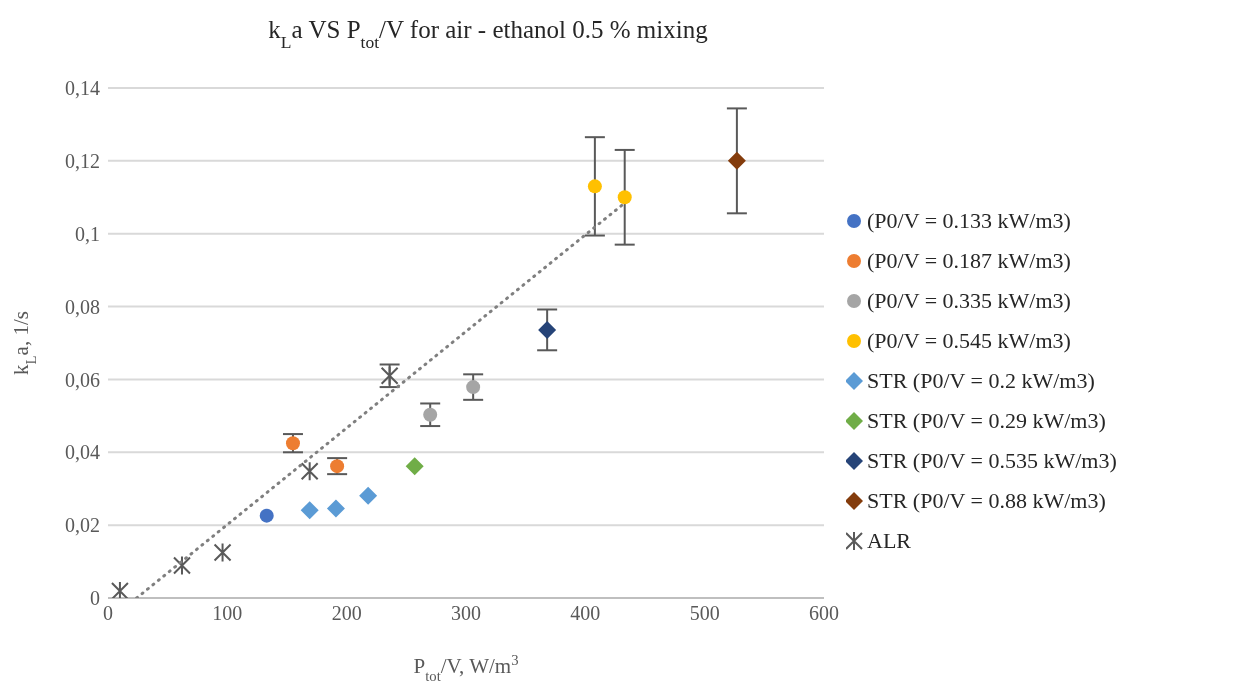 This screenshot has width=1242, height=698. I want to click on y-tick-label: 0, so click(95, 598).